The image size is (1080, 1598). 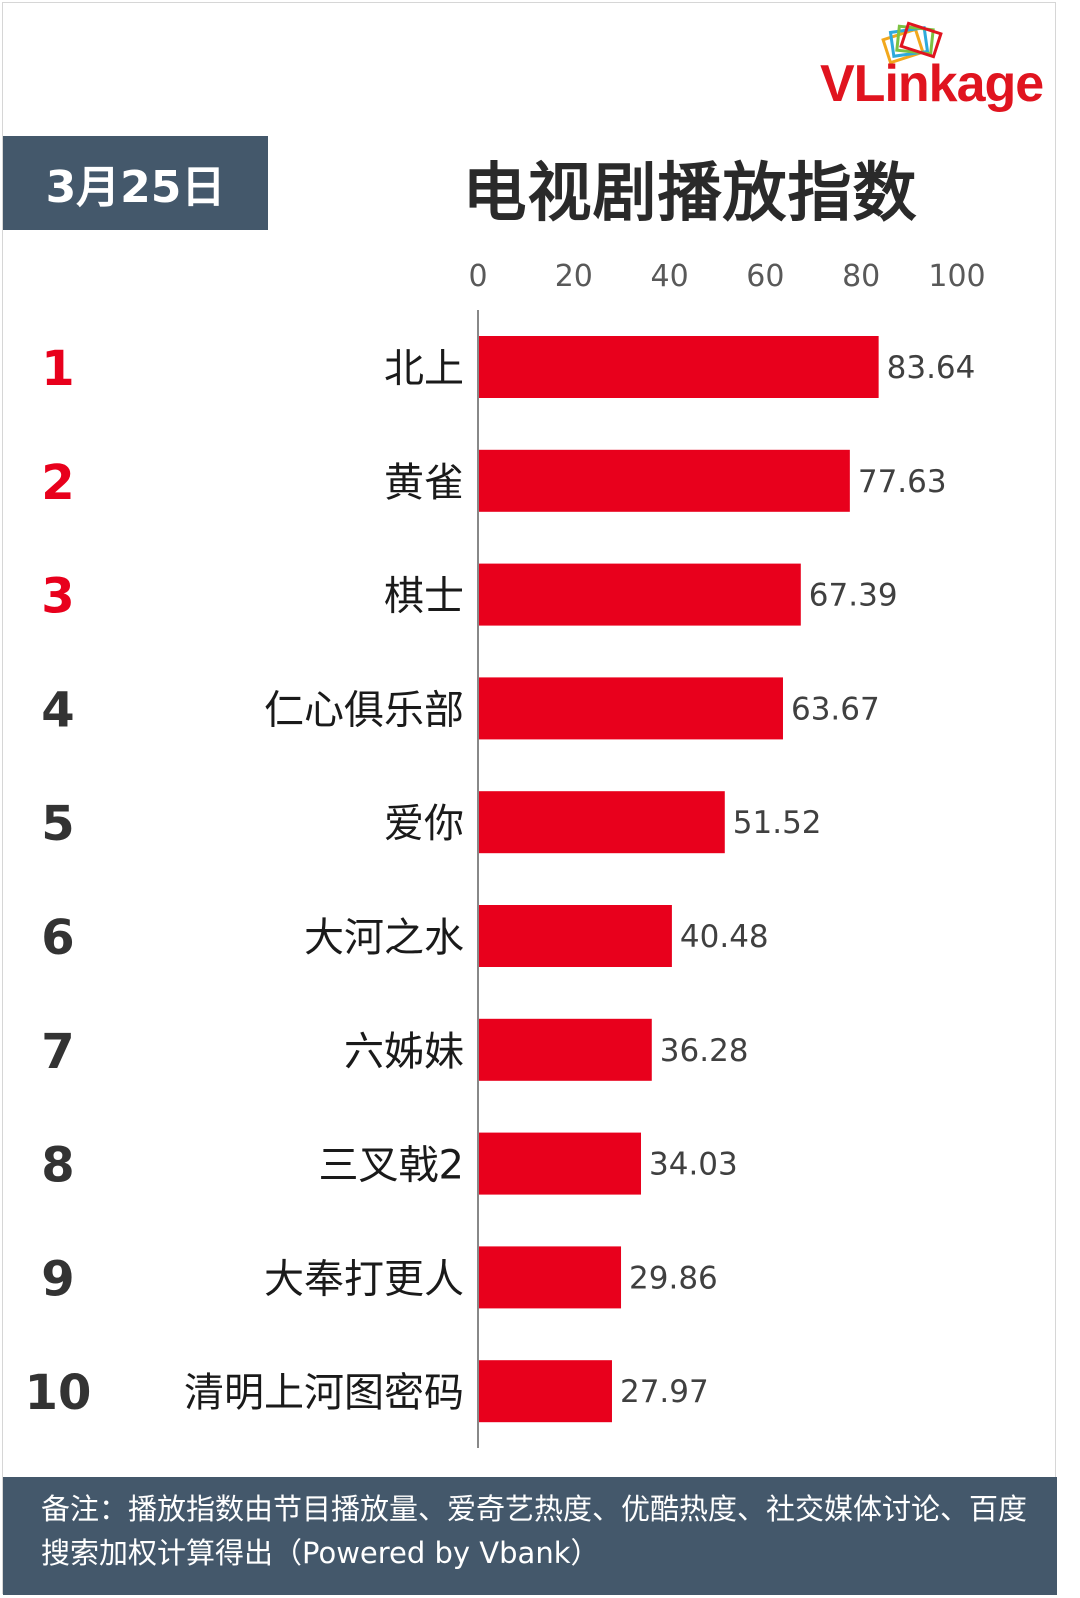 I want to click on value-label: 77.63, so click(x=902, y=482).